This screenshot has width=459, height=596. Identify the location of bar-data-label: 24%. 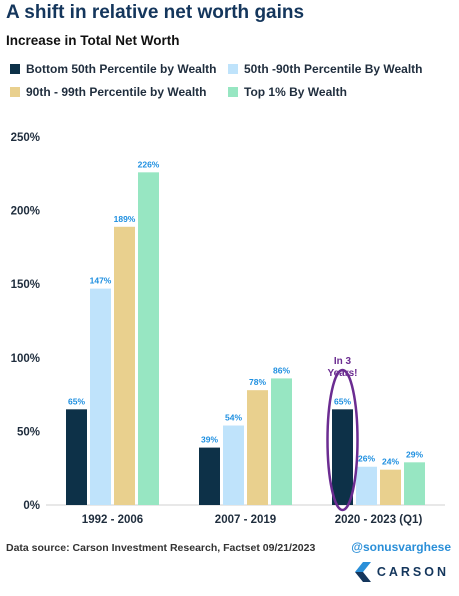
(390, 462).